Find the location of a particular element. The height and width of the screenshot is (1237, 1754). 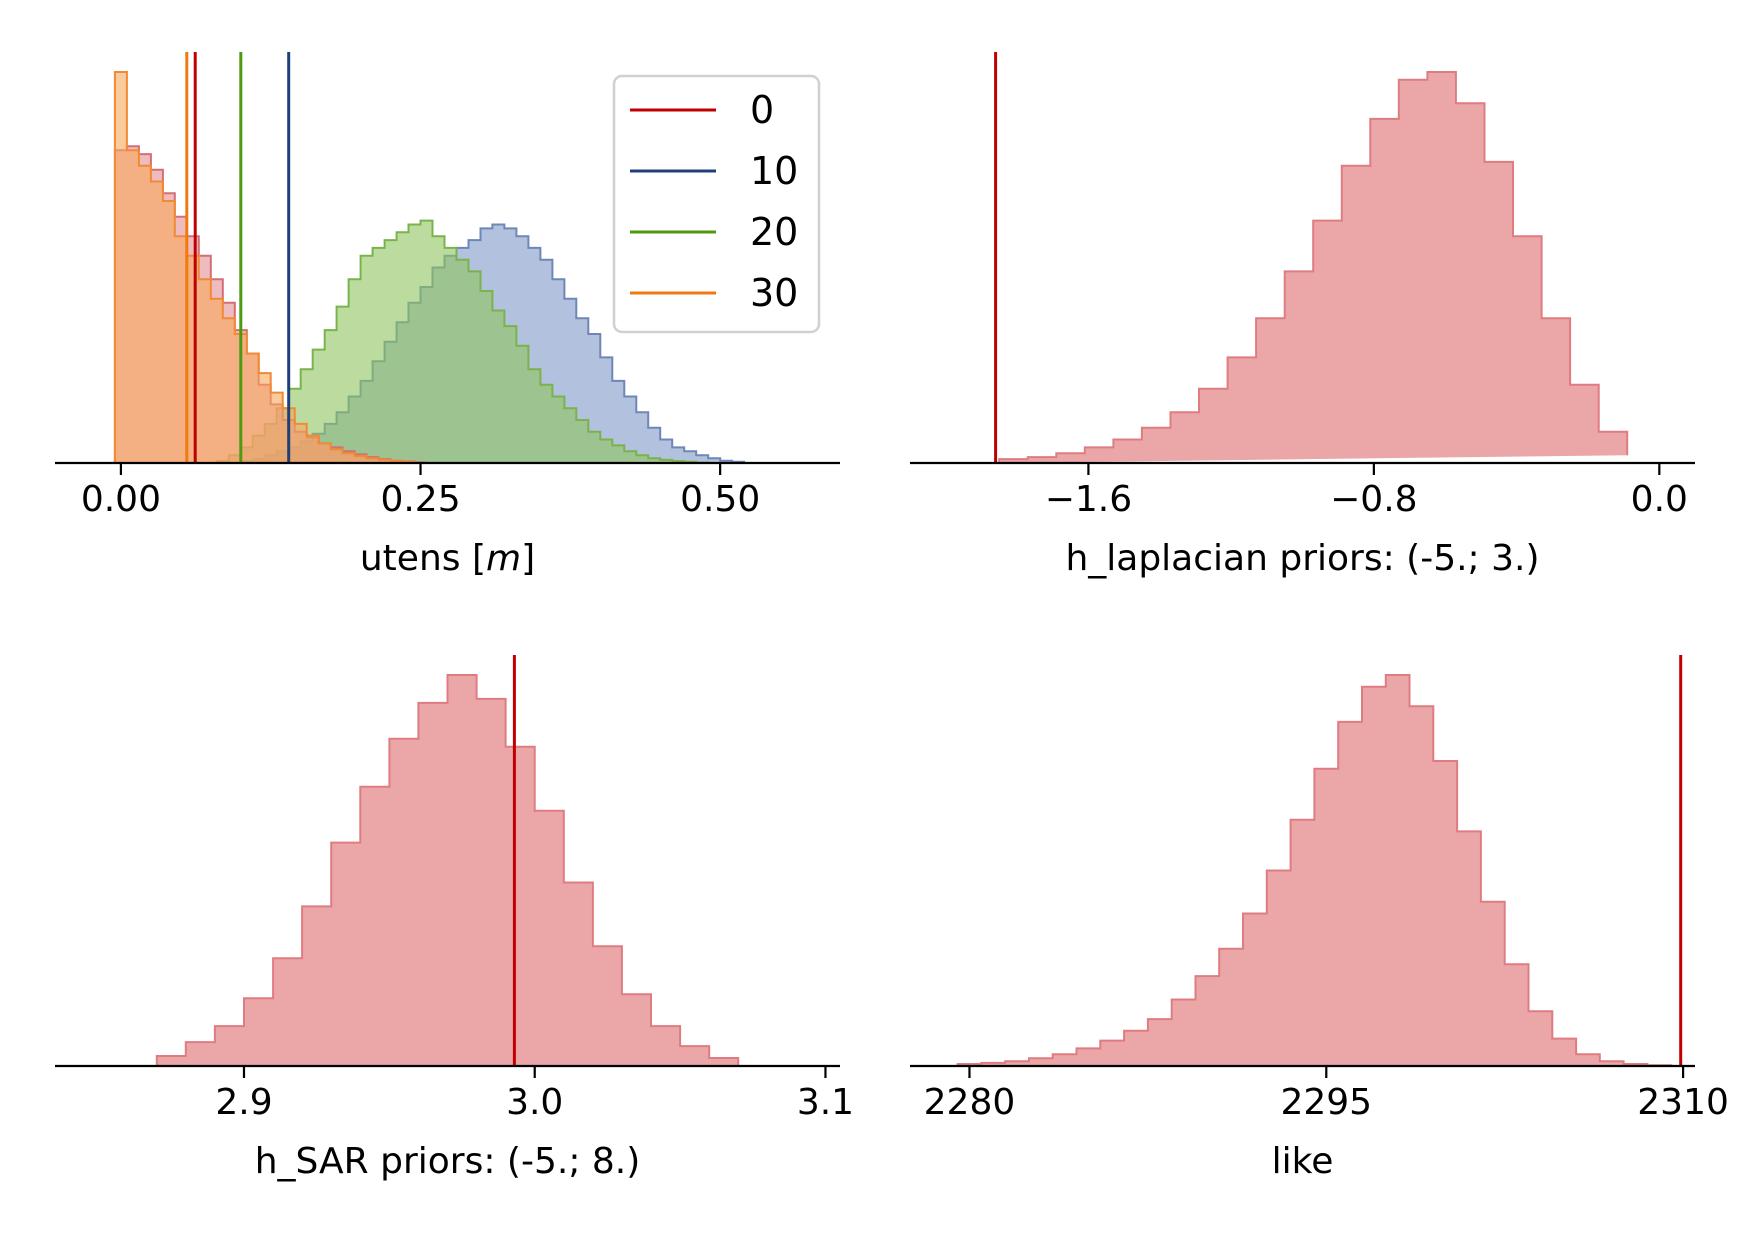

x-axis-label: h_laplacian priors: (-5.; 3.) is located at coordinates (1302, 558).